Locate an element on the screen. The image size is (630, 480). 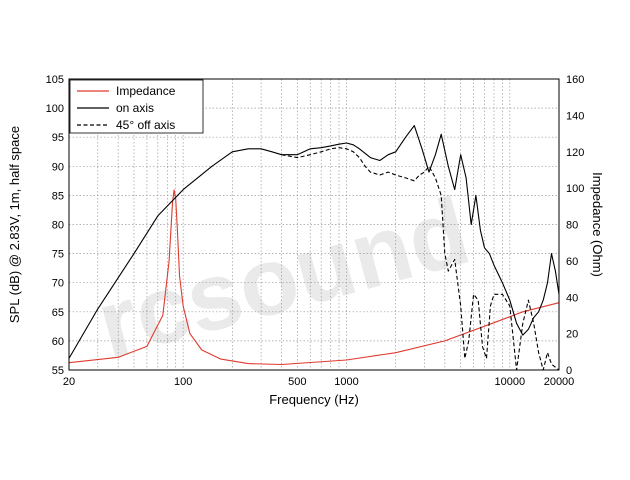
legend-box is located at coordinates (136, 106).